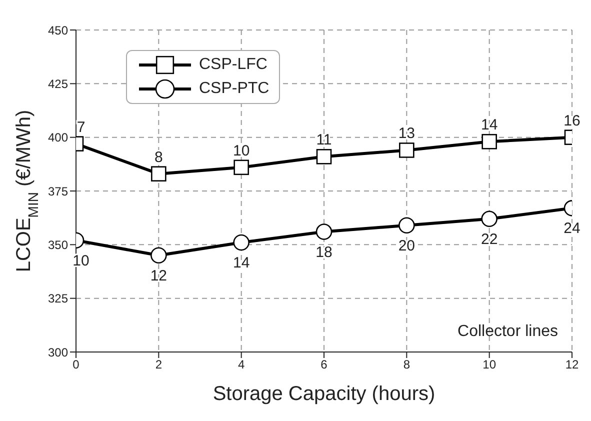 The width and height of the screenshot is (591, 421). What do you see at coordinates (489, 239) in the screenshot?
I see `annotation: 22` at bounding box center [489, 239].